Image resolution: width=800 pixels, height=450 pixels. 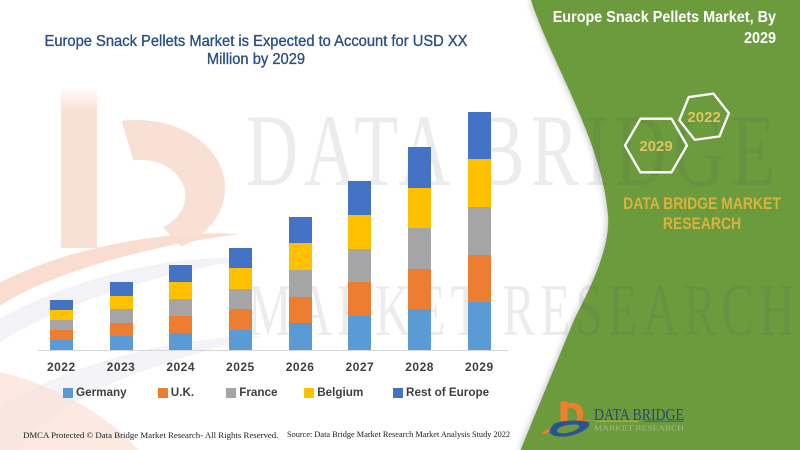 I want to click on svg-text: 2022, so click(x=703, y=117).